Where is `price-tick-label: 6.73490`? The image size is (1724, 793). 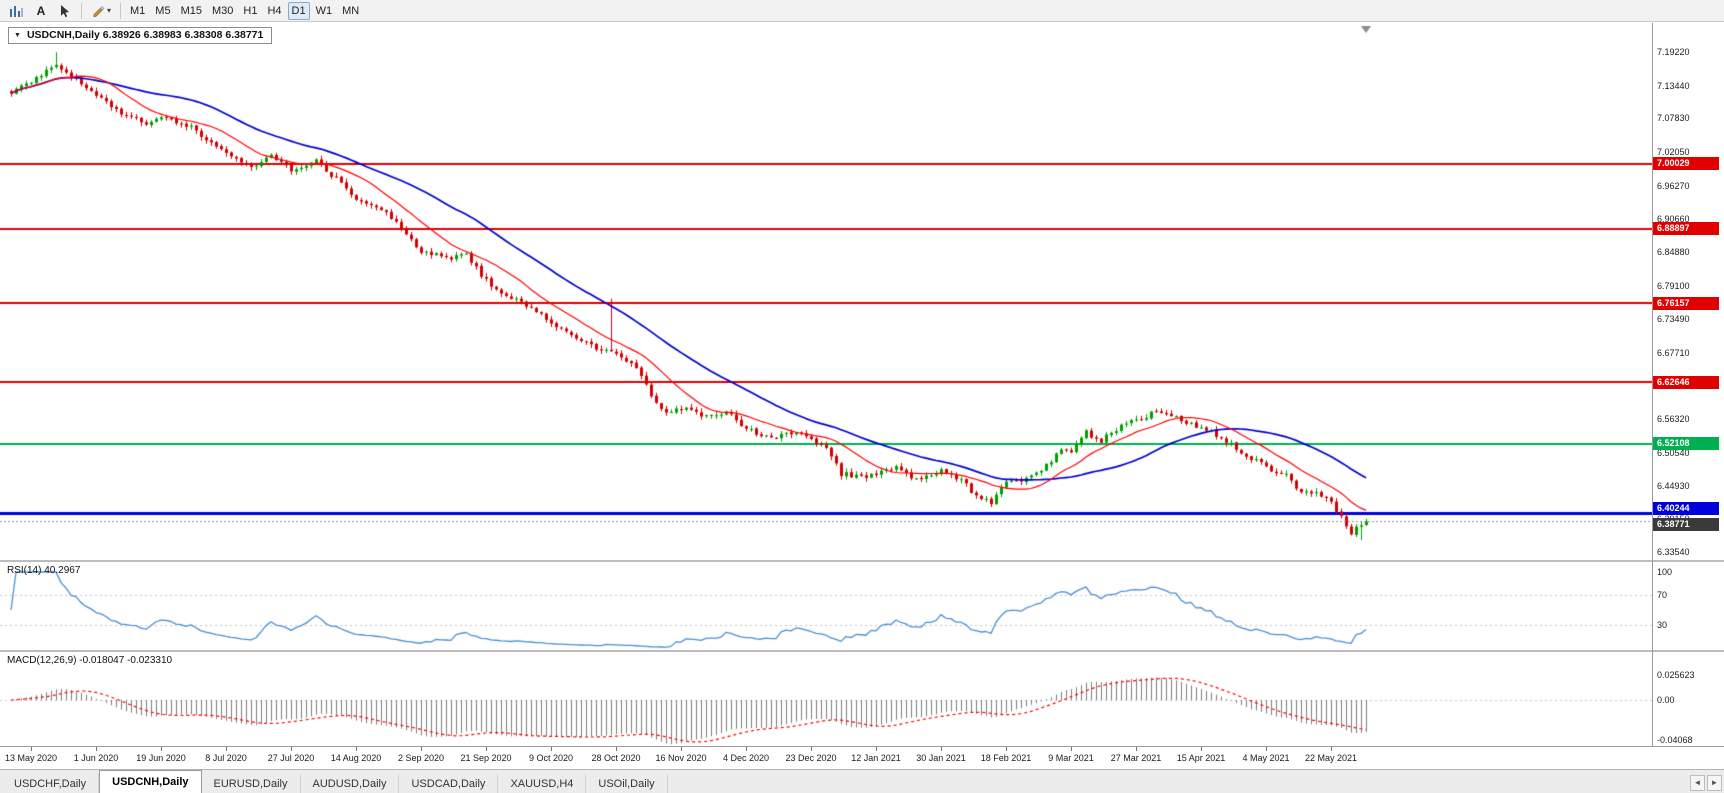 price-tick-label: 6.73490 is located at coordinates (1673, 318).